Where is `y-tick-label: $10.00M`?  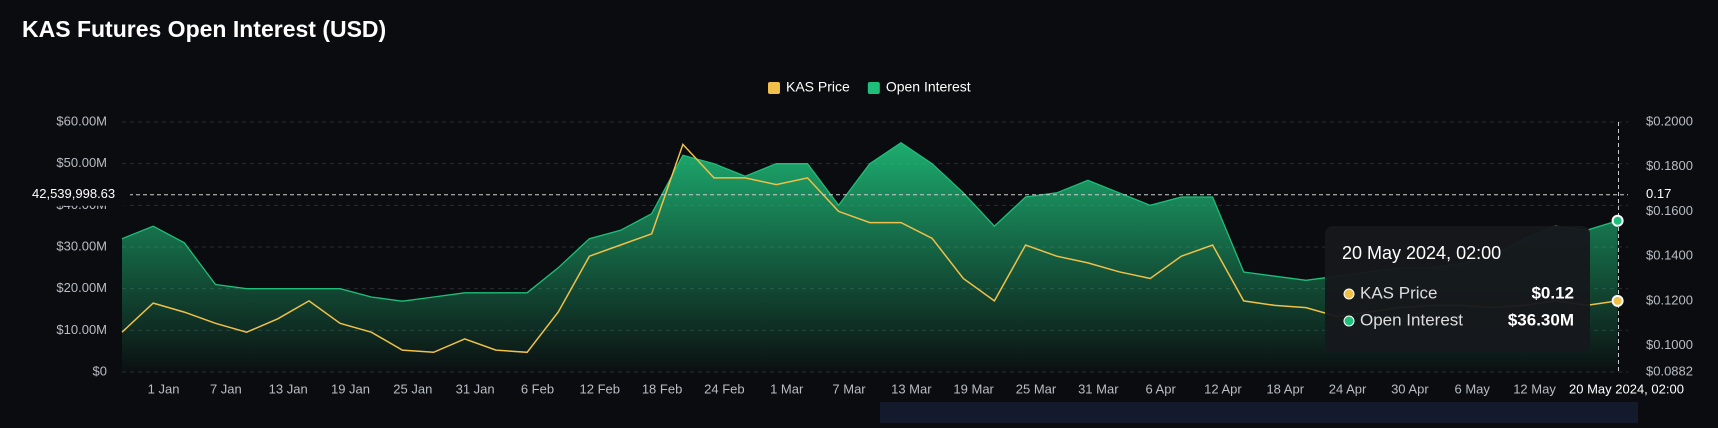
y-tick-label: $10.00M is located at coordinates (81, 329).